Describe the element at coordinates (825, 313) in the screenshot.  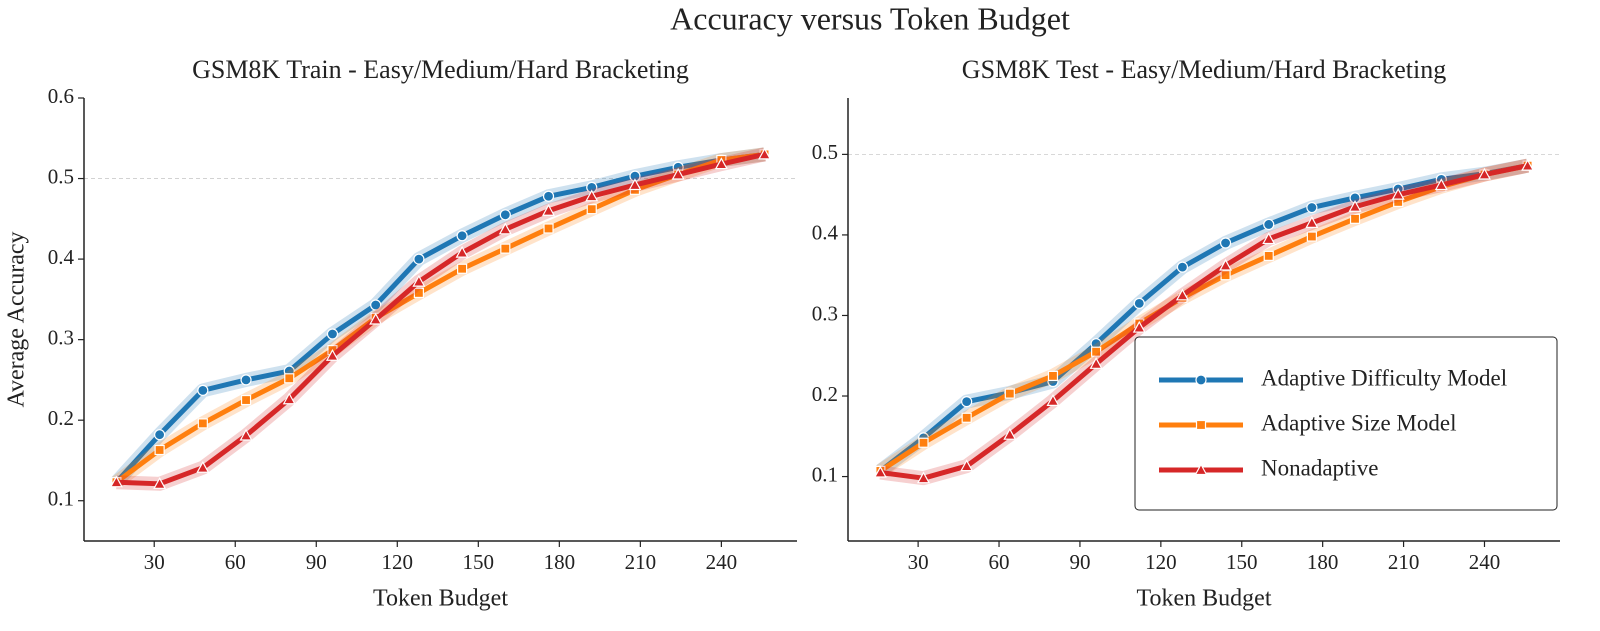
I see `y-tick-label: 0.3` at that location.